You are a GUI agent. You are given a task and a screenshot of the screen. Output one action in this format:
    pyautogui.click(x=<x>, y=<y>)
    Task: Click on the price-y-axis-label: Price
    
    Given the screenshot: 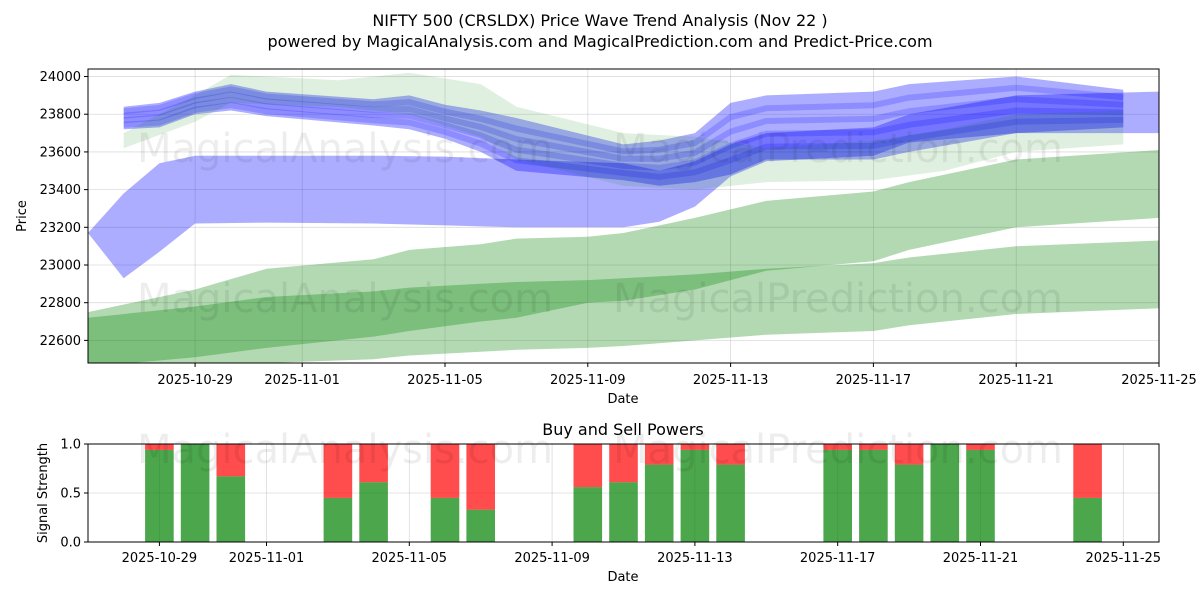 What is the action you would take?
    pyautogui.click(x=22, y=216)
    